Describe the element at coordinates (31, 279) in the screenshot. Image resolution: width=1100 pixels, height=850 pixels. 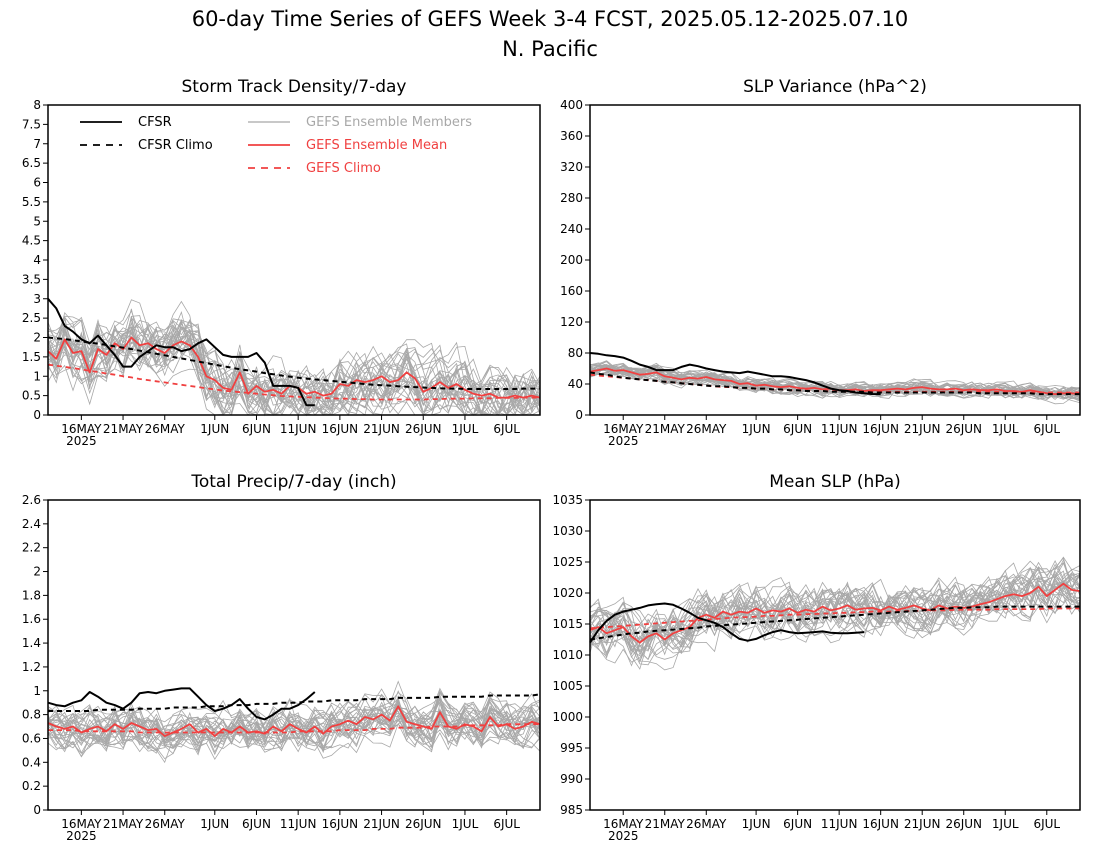
I see `y-tick-label: 3.5` at that location.